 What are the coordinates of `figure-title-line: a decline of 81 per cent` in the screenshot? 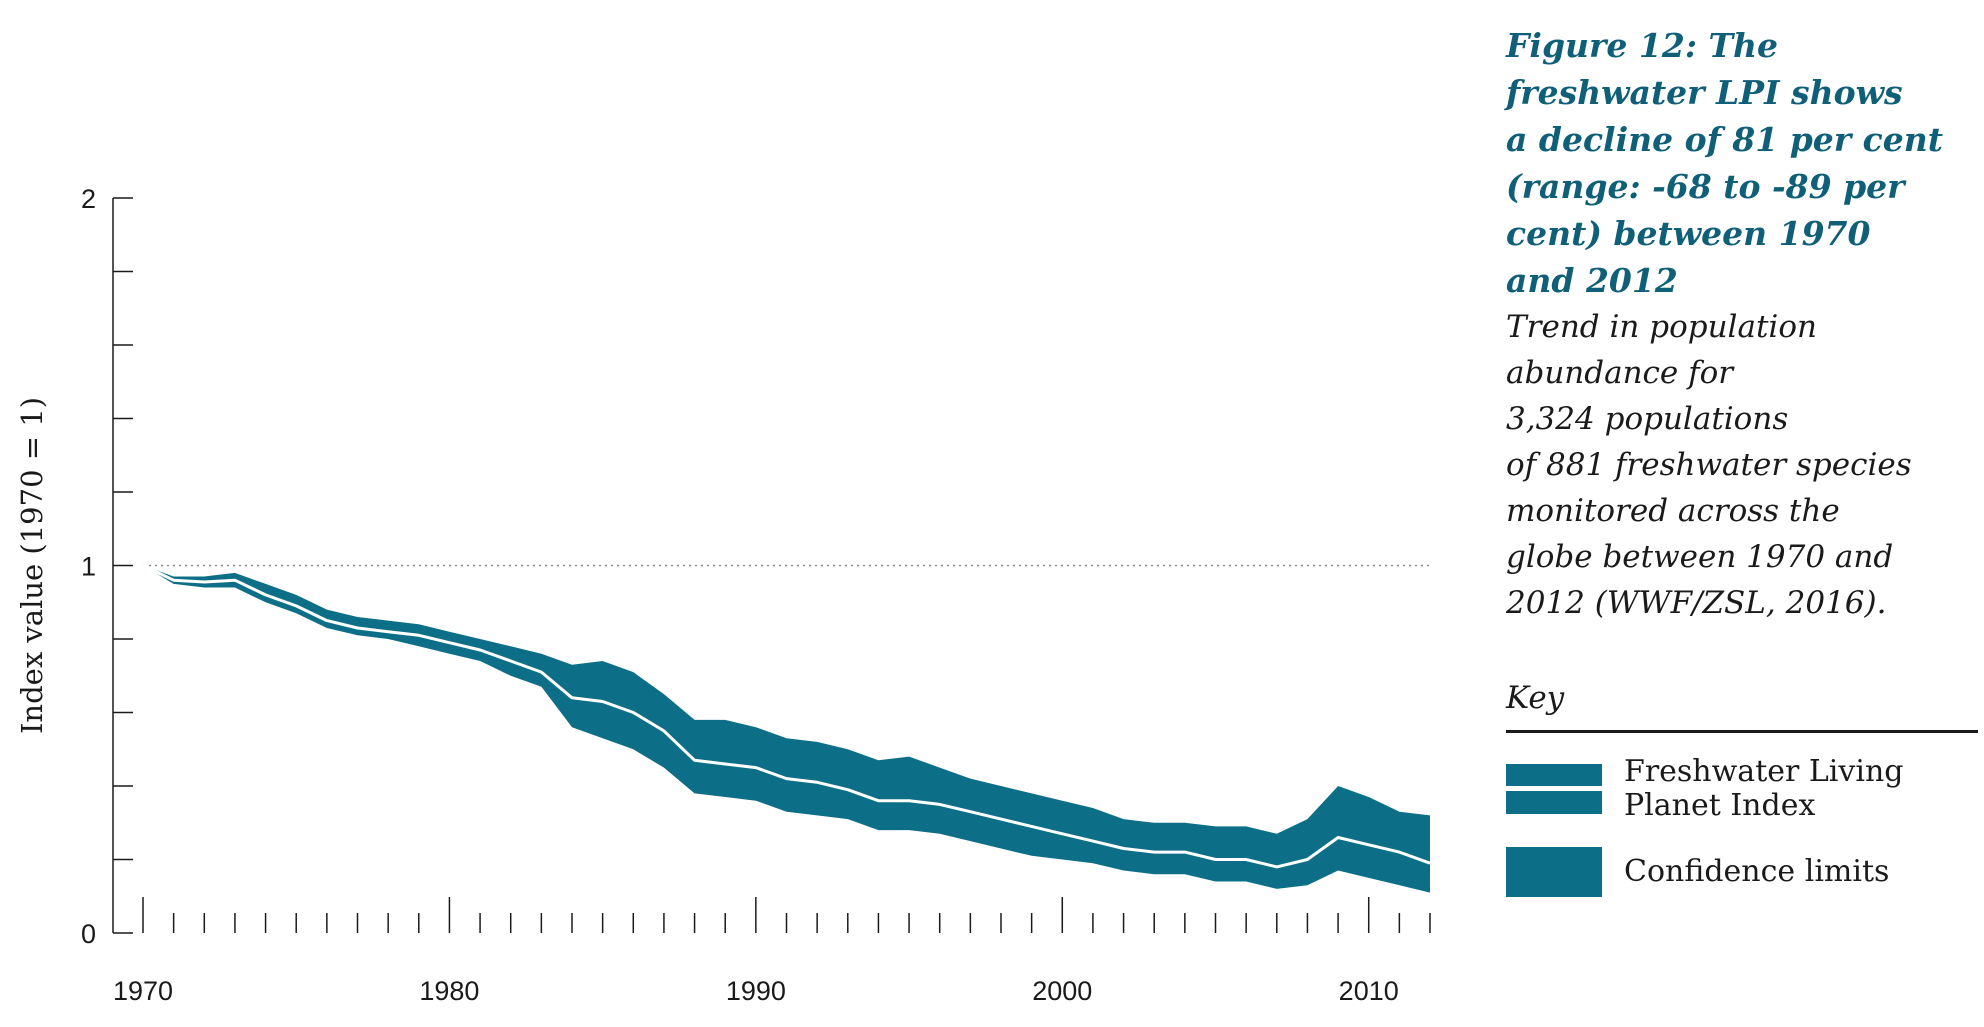 It's located at (1724, 139).